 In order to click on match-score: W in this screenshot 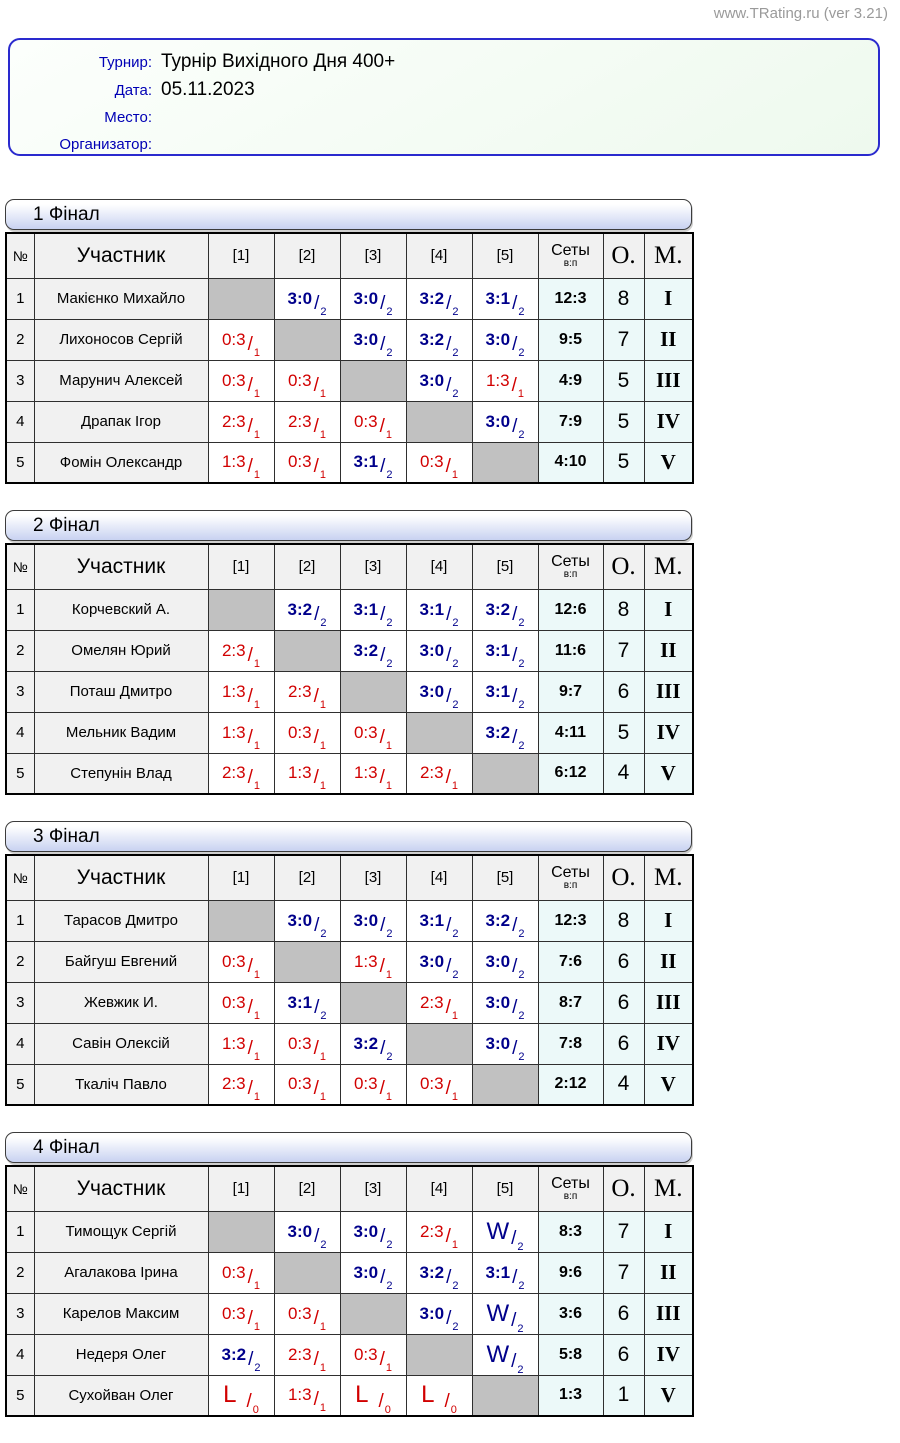, I will do `click(498, 1313)`.